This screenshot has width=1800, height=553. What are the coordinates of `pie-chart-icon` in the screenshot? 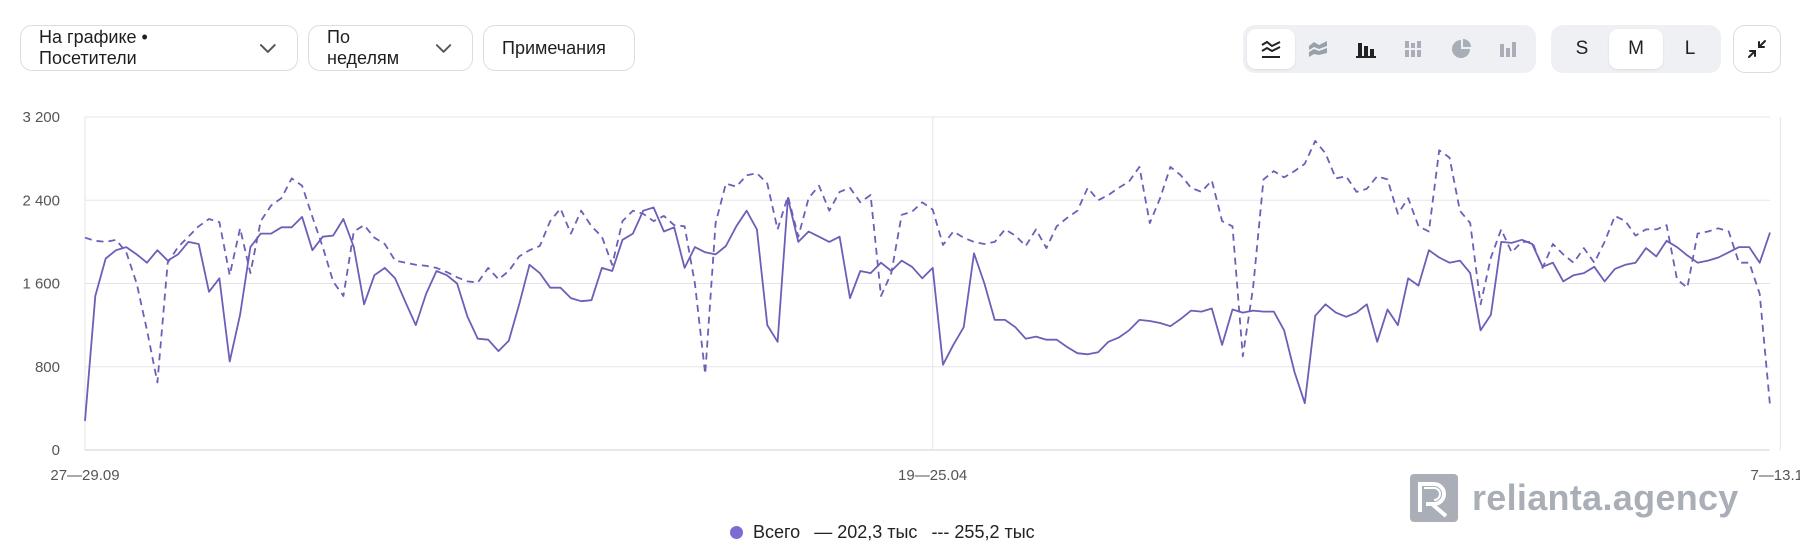 It's located at (1461, 48).